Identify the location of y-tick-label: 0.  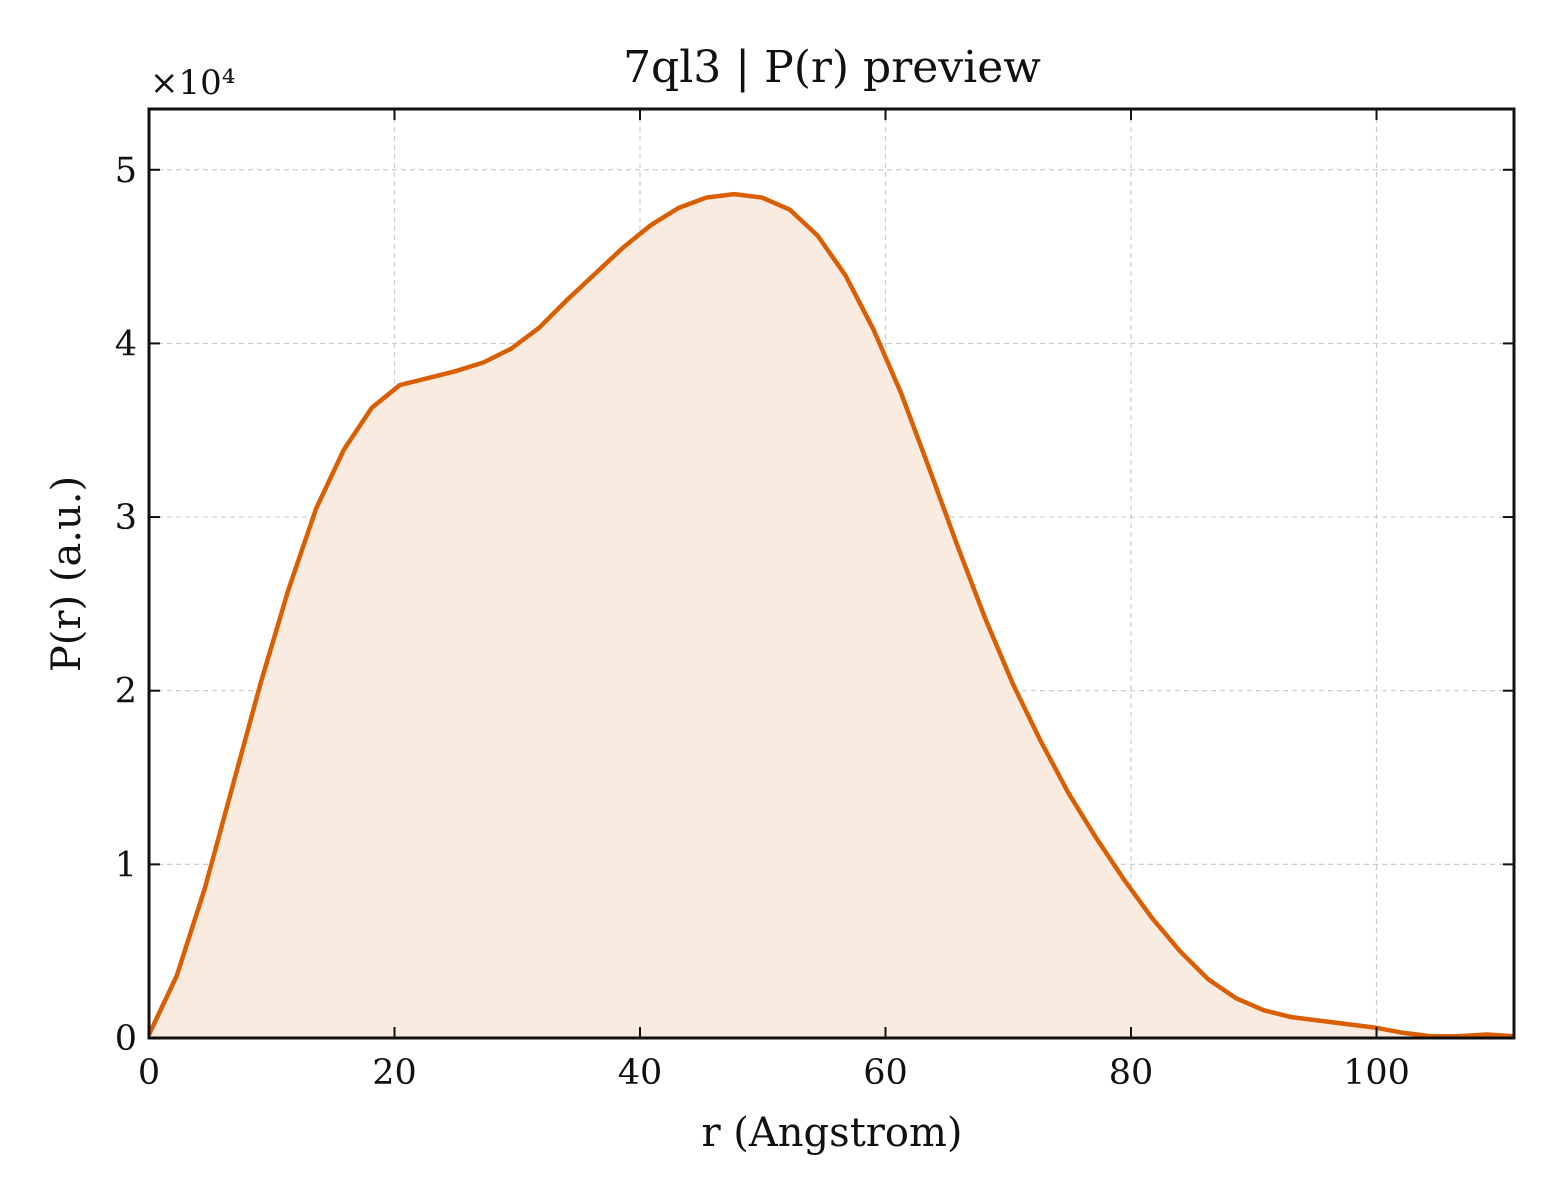
(126, 1039).